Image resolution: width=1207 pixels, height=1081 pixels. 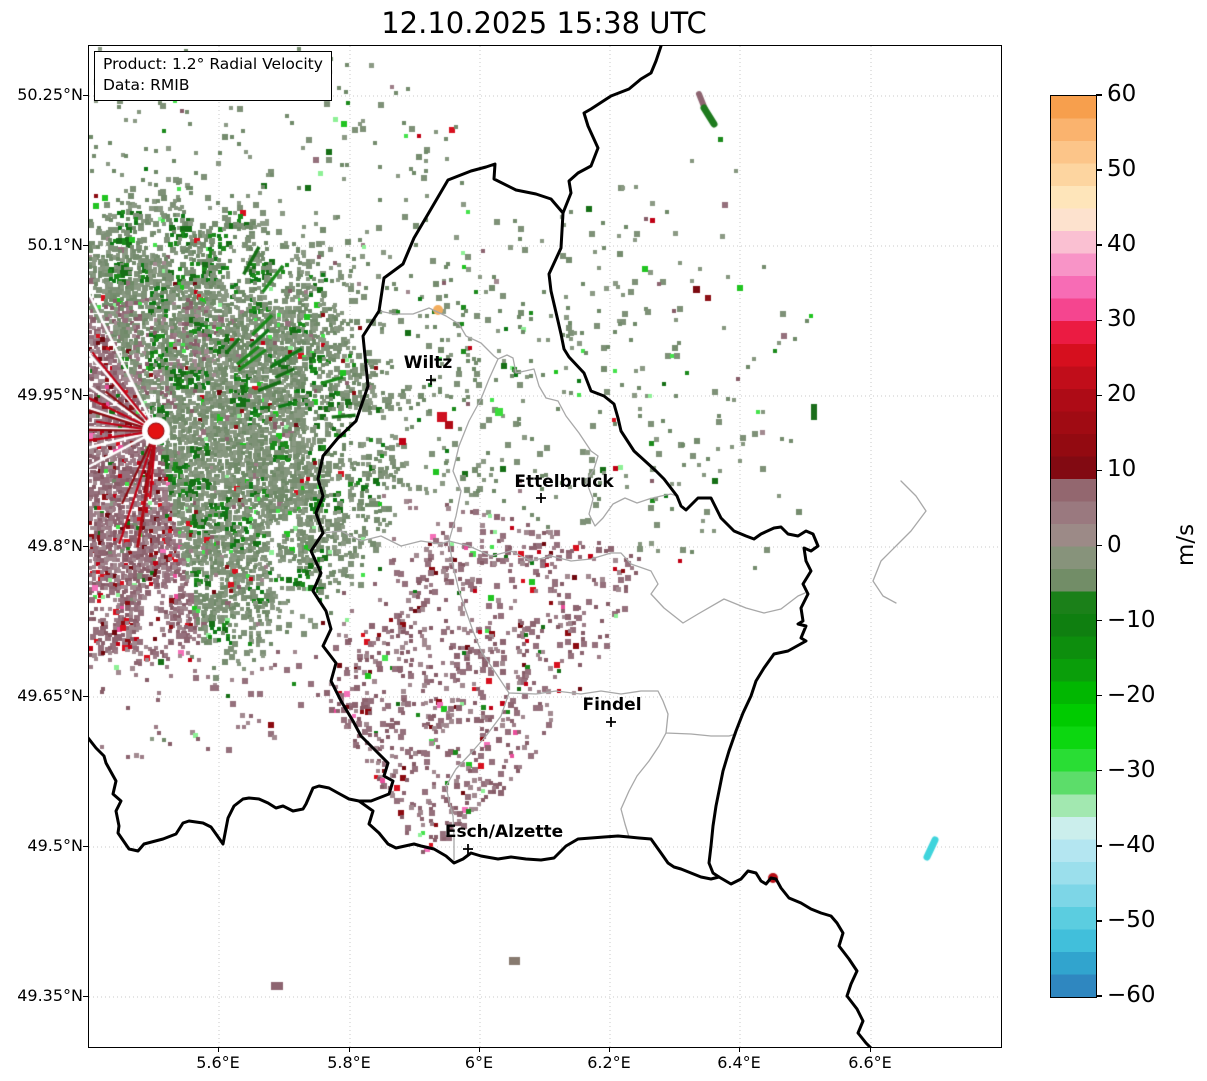 I want to click on y-tick-label: 49.95°N, so click(x=50, y=394).